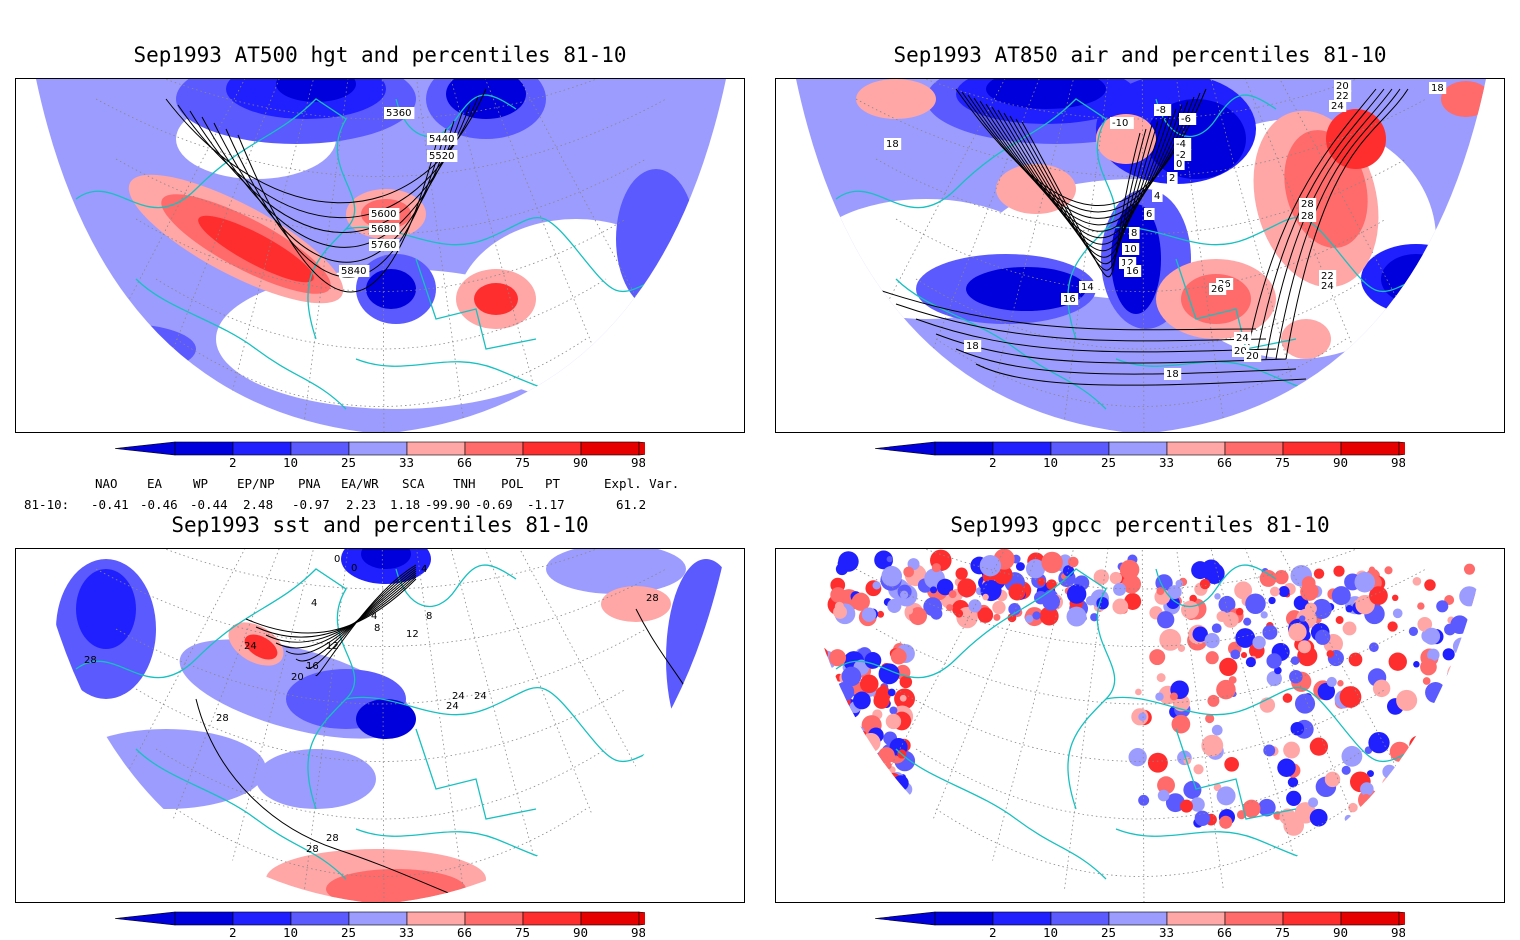 This screenshot has height=940, width=1520. What do you see at coordinates (290, 932) in the screenshot?
I see `colorbar-tick-label: 10` at bounding box center [290, 932].